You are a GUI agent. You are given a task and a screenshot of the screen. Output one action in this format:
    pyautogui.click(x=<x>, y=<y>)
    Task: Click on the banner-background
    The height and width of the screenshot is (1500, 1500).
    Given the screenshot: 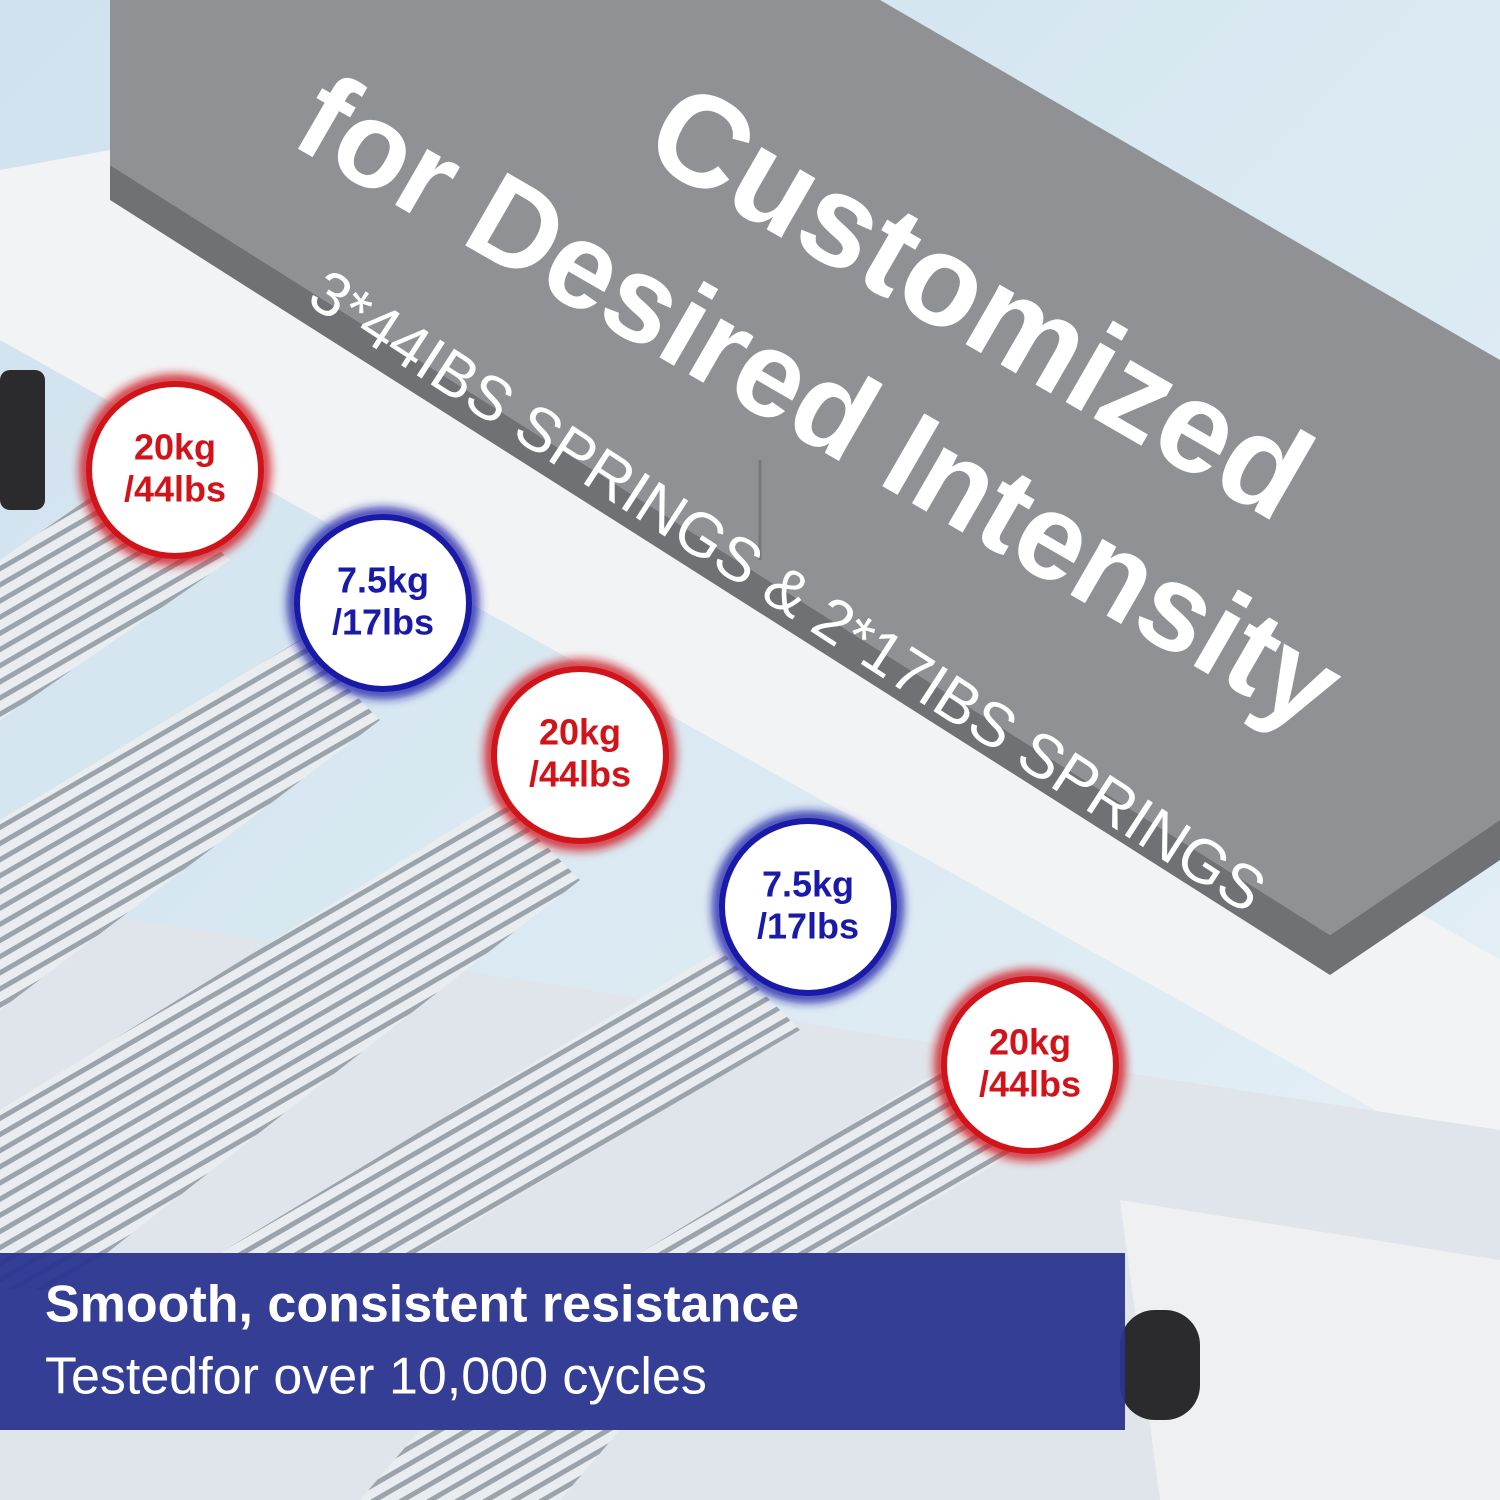 What is the action you would take?
    pyautogui.click(x=562, y=1341)
    